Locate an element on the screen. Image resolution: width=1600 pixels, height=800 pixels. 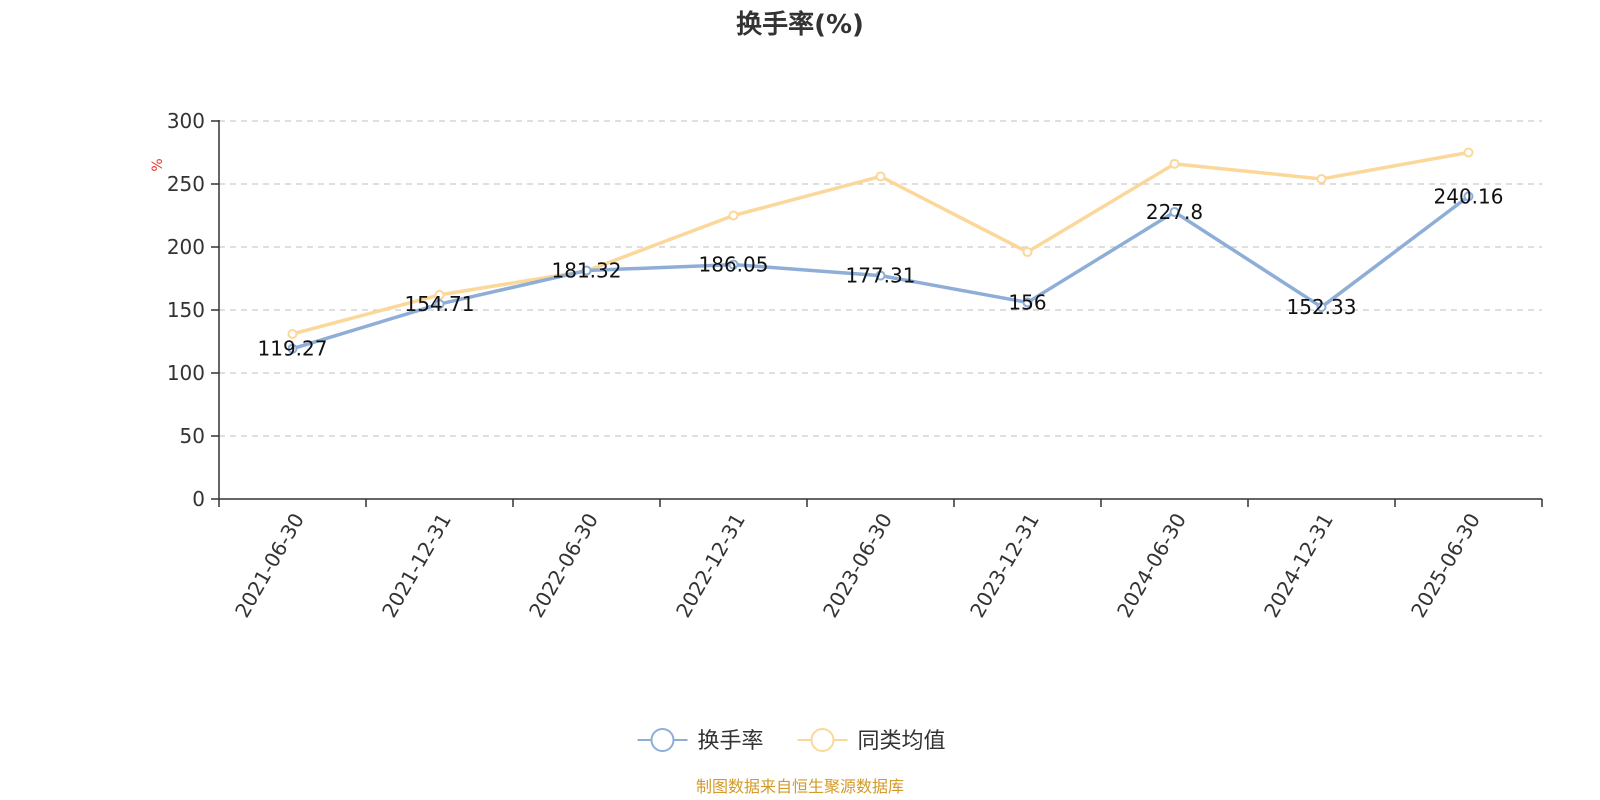
source-note: 制图数据来自恒生聚源数据库 is located at coordinates (800, 786).